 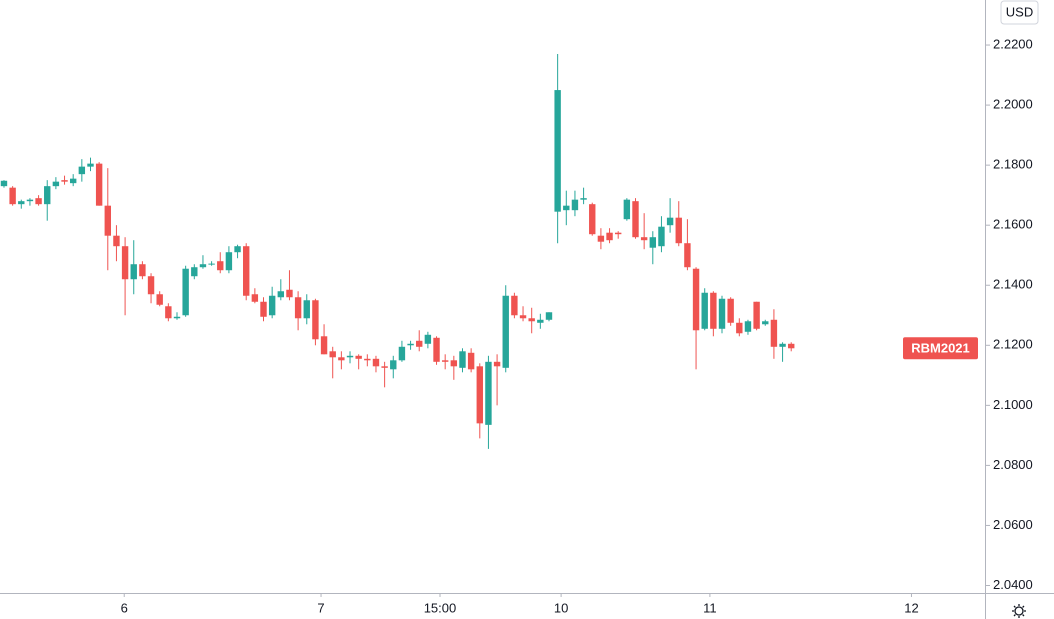 What do you see at coordinates (1013, 43) in the screenshot?
I see `y-tick-label: 2.2200` at bounding box center [1013, 43].